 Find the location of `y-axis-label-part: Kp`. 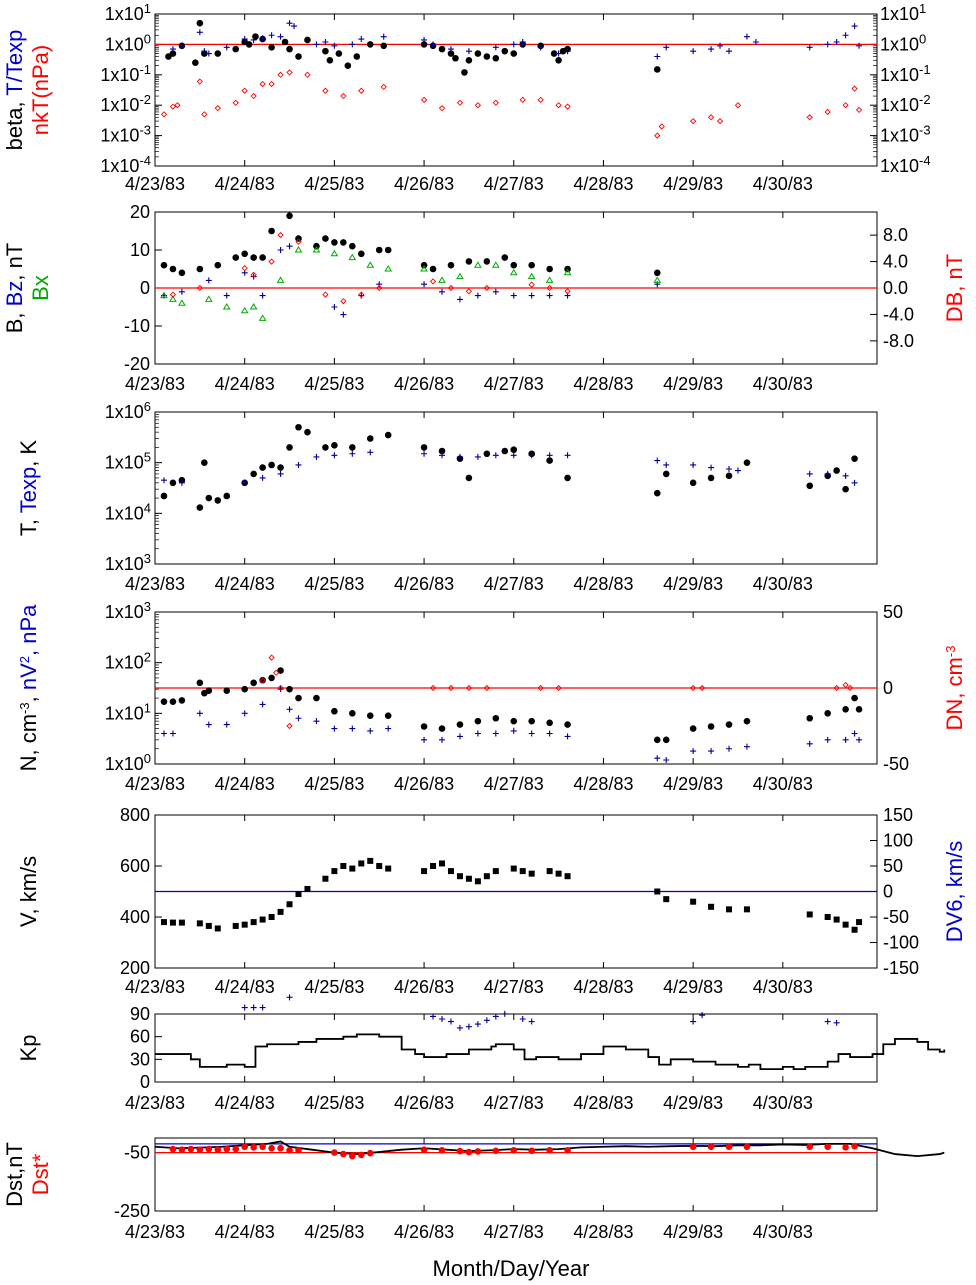

y-axis-label-part: Kp is located at coordinates (28, 1048).